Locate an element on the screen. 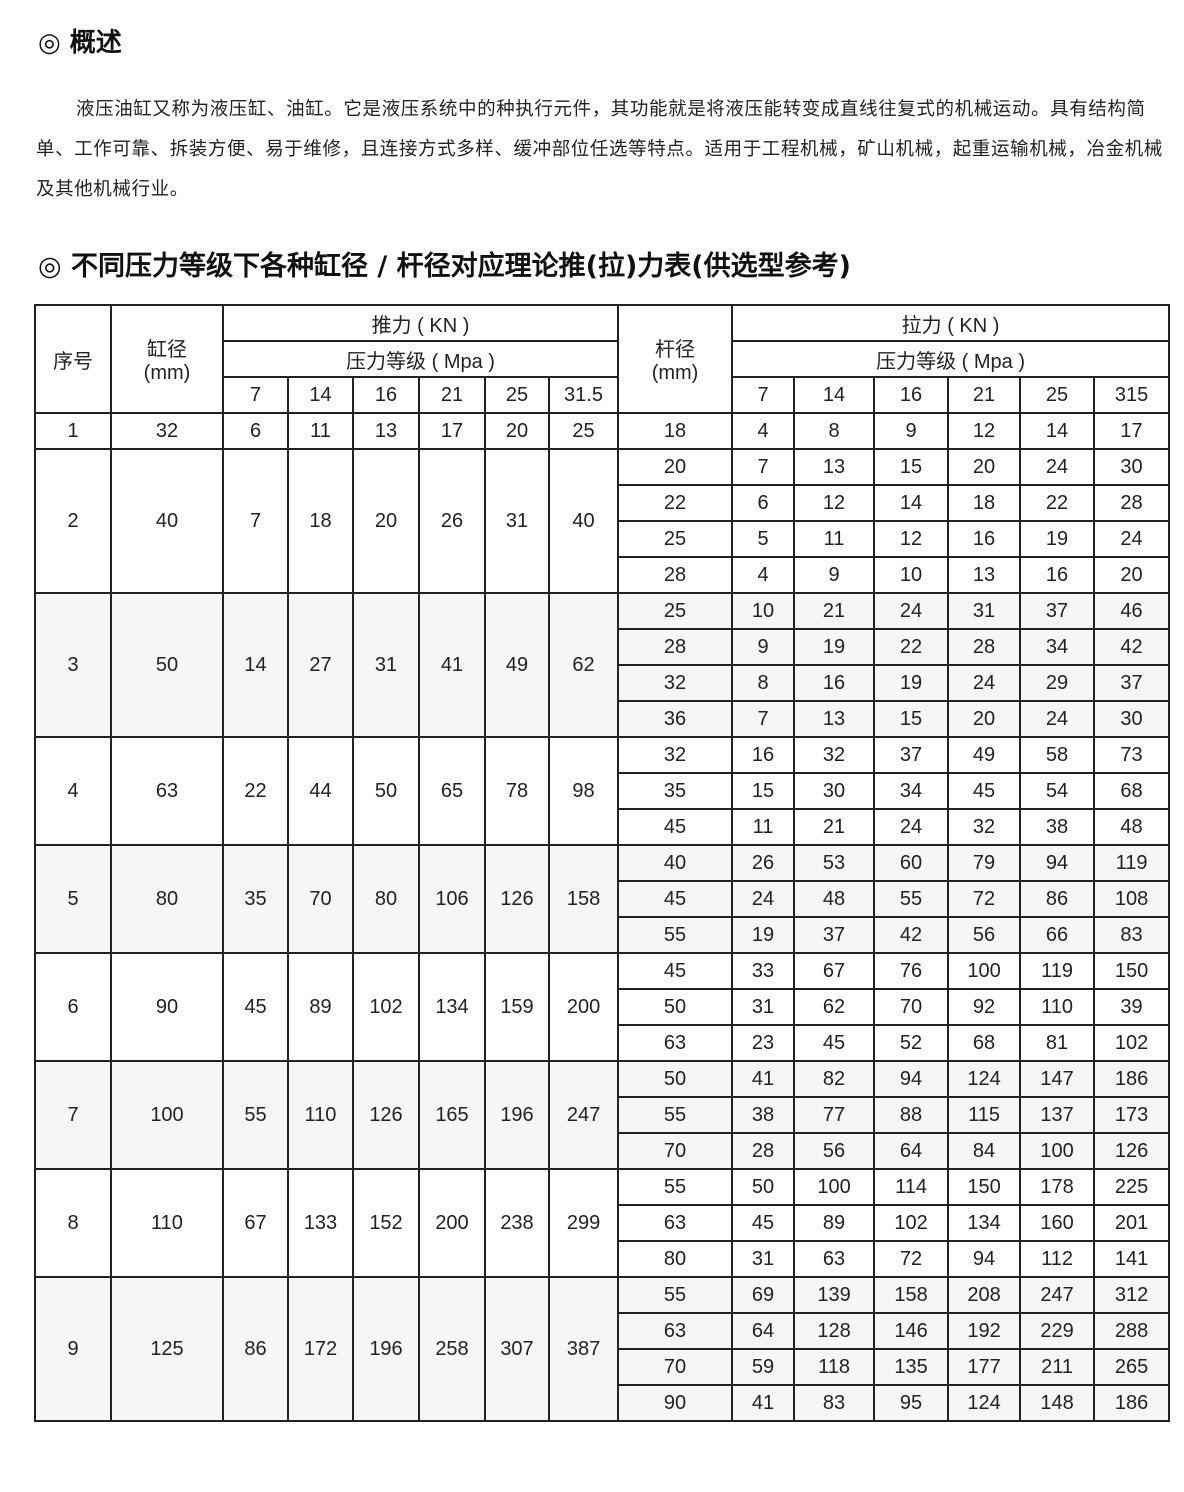  push-force-cell: 13 is located at coordinates (386, 431).